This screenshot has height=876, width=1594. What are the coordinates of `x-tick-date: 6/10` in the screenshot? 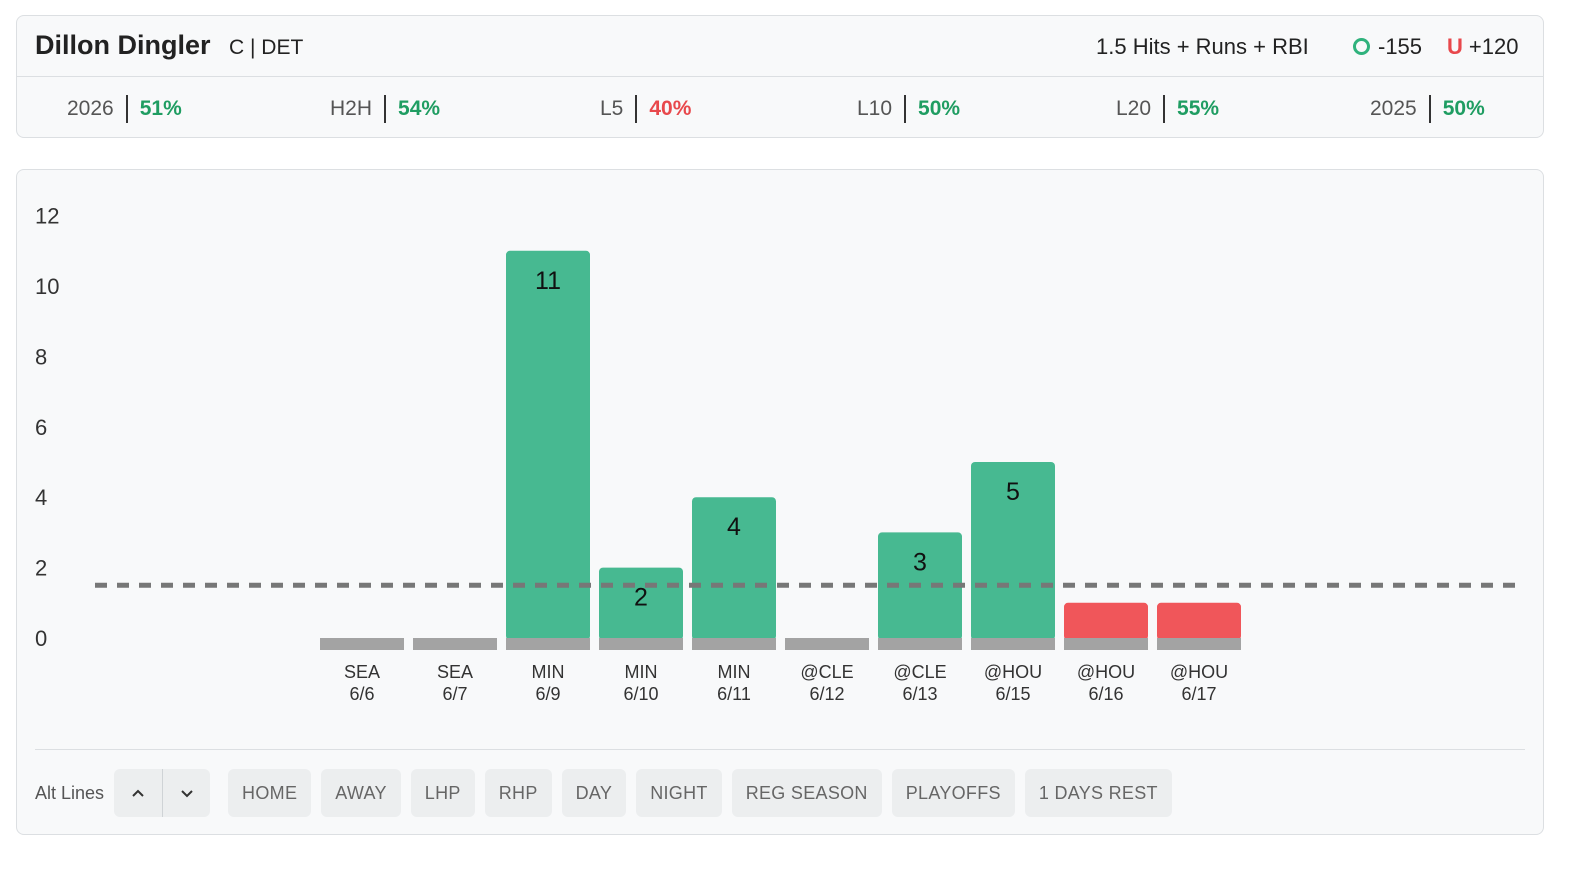 It's located at (640, 694).